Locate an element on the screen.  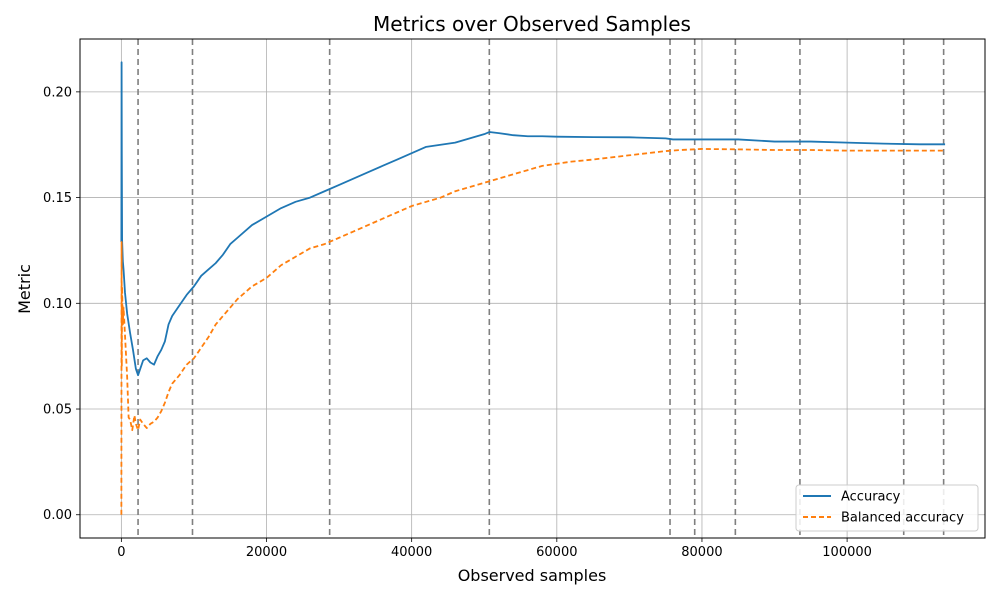
x-tick-label: 80000 is located at coordinates (701, 552).